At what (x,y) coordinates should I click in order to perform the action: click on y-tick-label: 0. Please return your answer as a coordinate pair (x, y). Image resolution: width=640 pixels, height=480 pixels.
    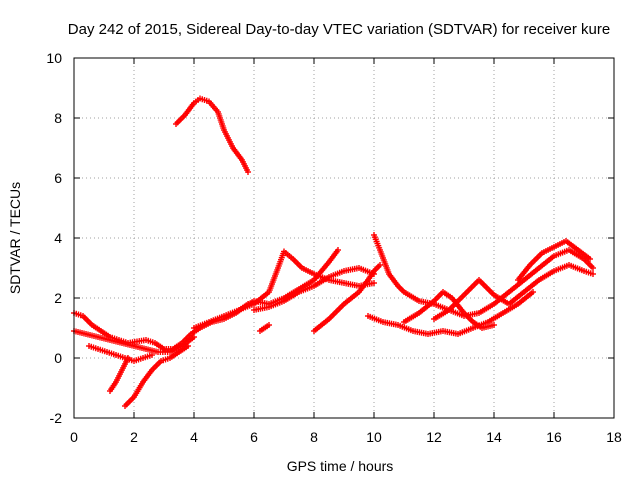
    Looking at the image, I should click on (58, 358).